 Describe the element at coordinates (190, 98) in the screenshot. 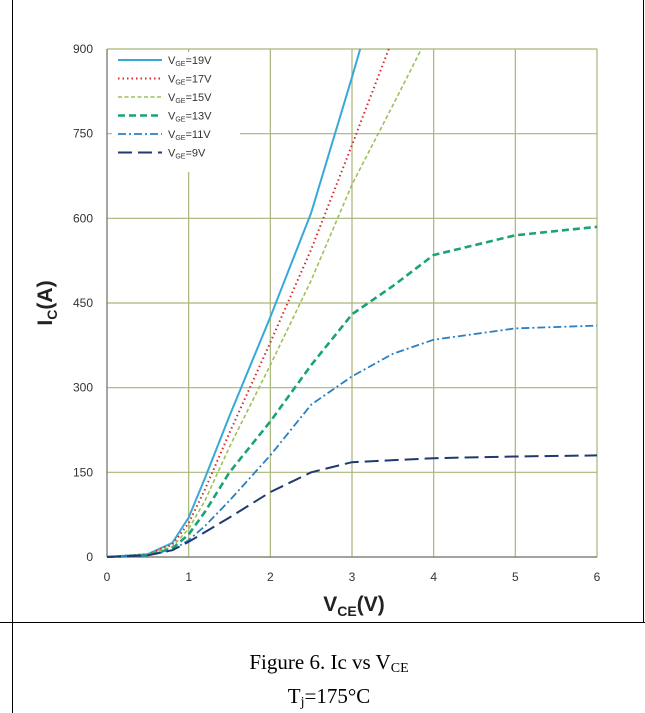

I see `legend-label: VGE=15V` at that location.